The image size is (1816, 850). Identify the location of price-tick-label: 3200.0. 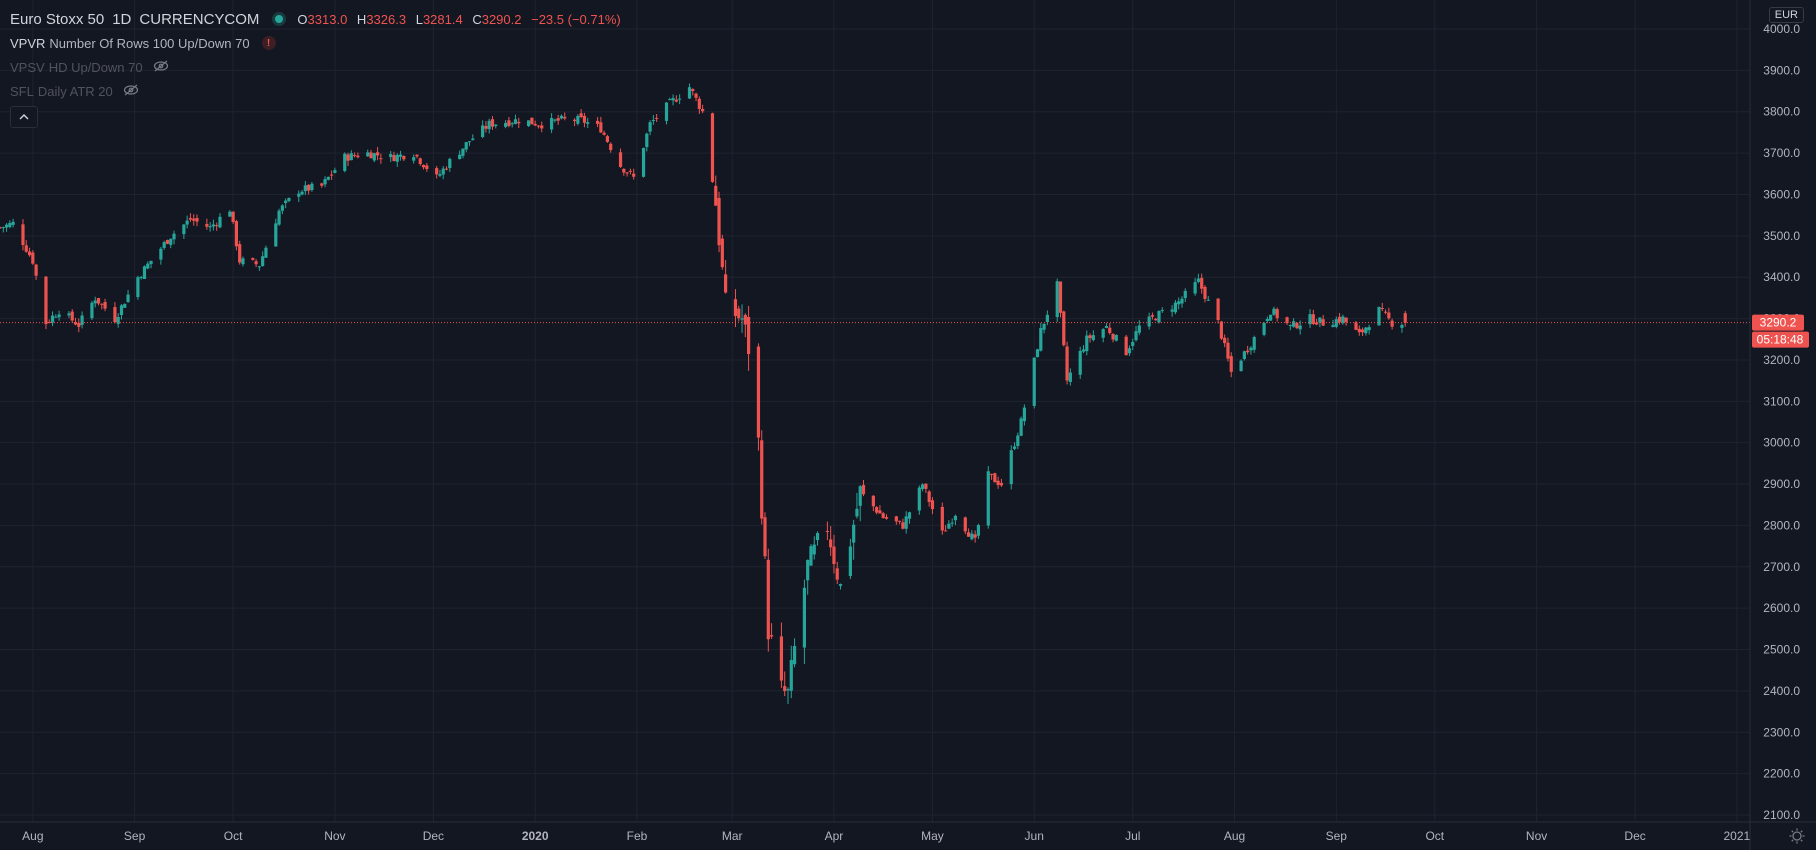
(1781, 360).